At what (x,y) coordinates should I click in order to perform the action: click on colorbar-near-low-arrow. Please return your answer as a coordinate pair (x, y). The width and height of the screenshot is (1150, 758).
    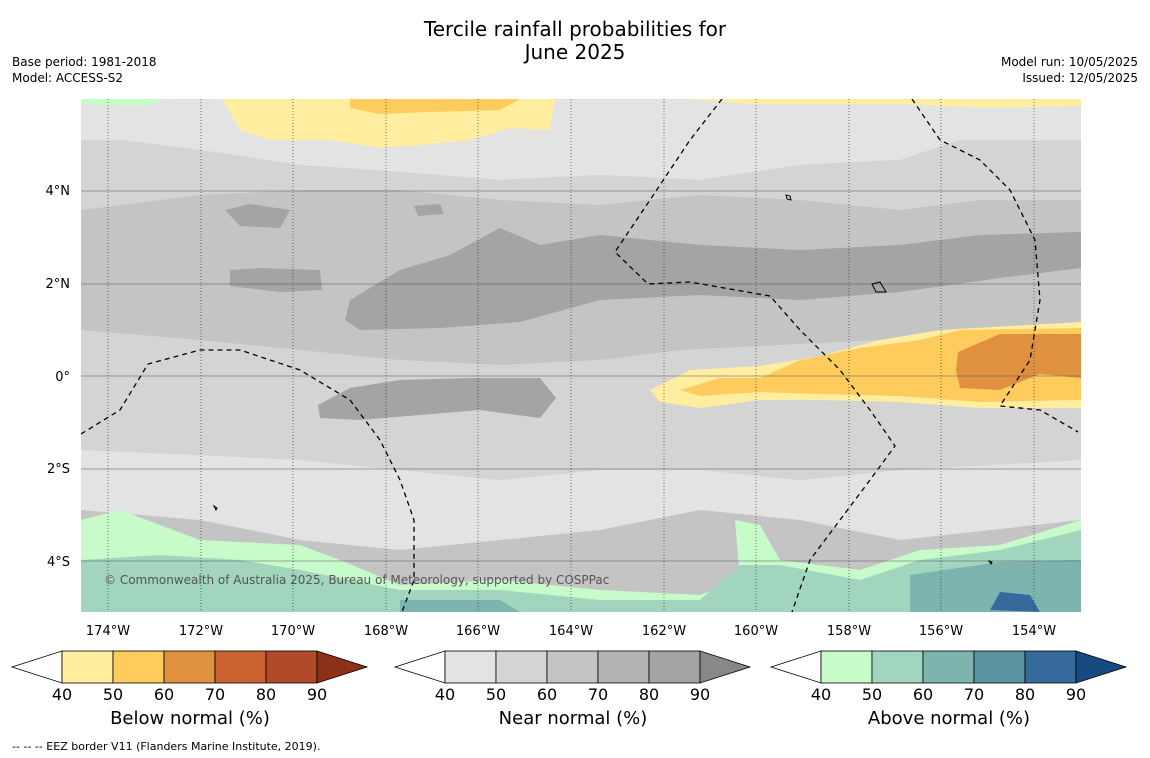
    Looking at the image, I should click on (419, 667).